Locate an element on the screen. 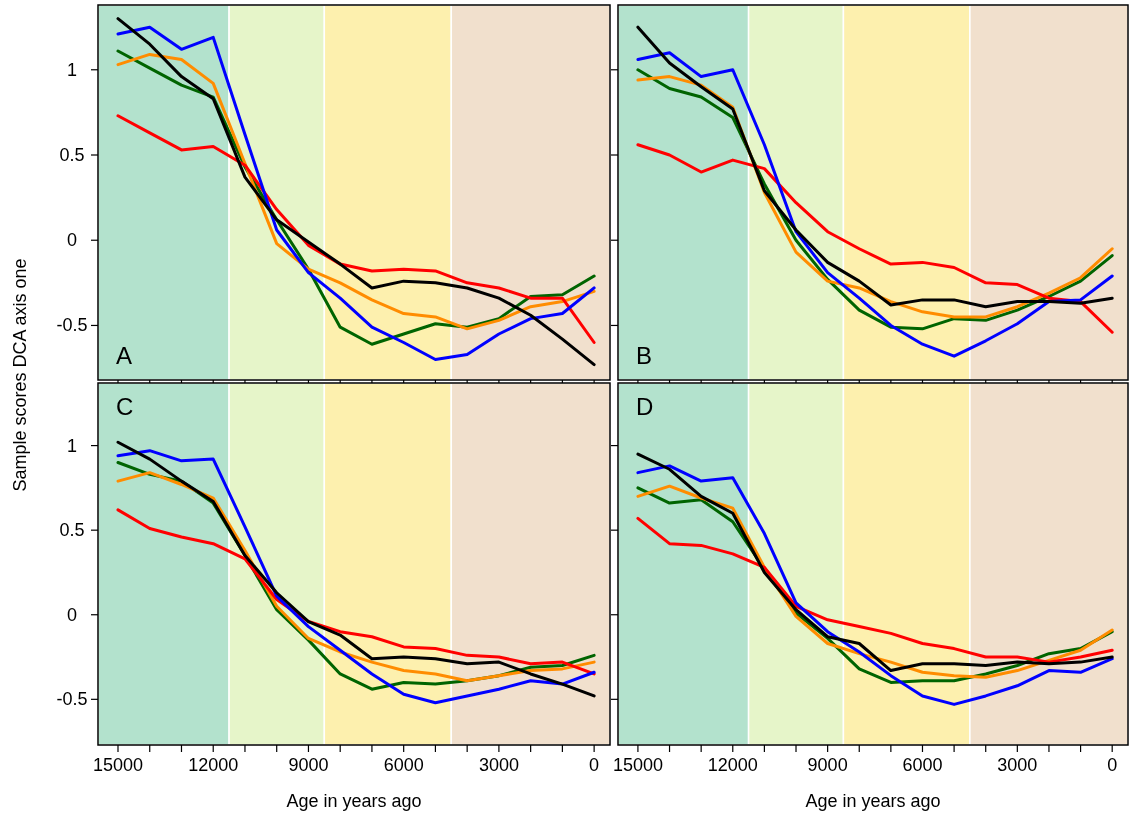 The image size is (1130, 817). line-series is located at coordinates (356, 229).